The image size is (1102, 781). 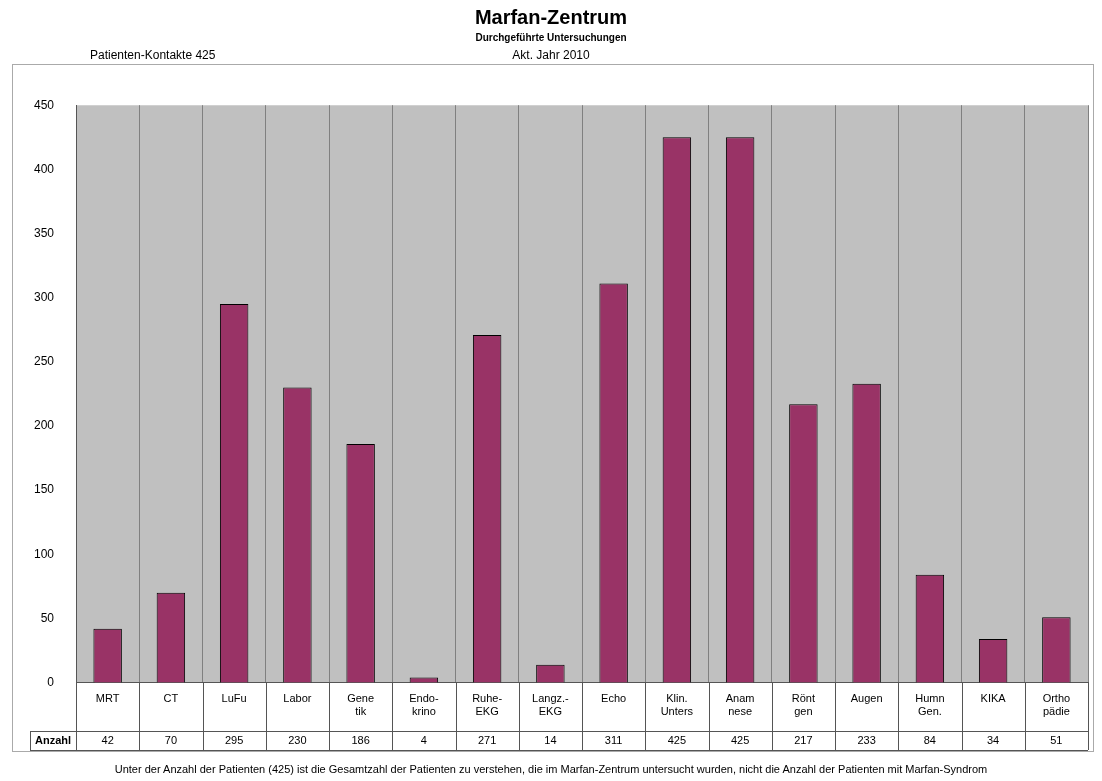 I want to click on data-label: 14, so click(x=550, y=739).